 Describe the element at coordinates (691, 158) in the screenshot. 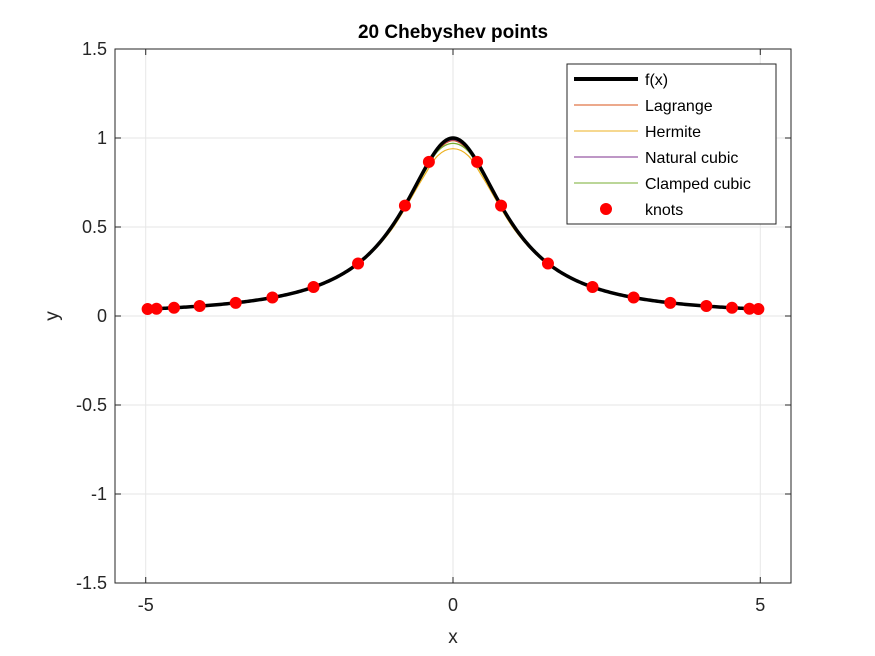

I see `legend-label-natural-cubic: Natural cubic` at that location.